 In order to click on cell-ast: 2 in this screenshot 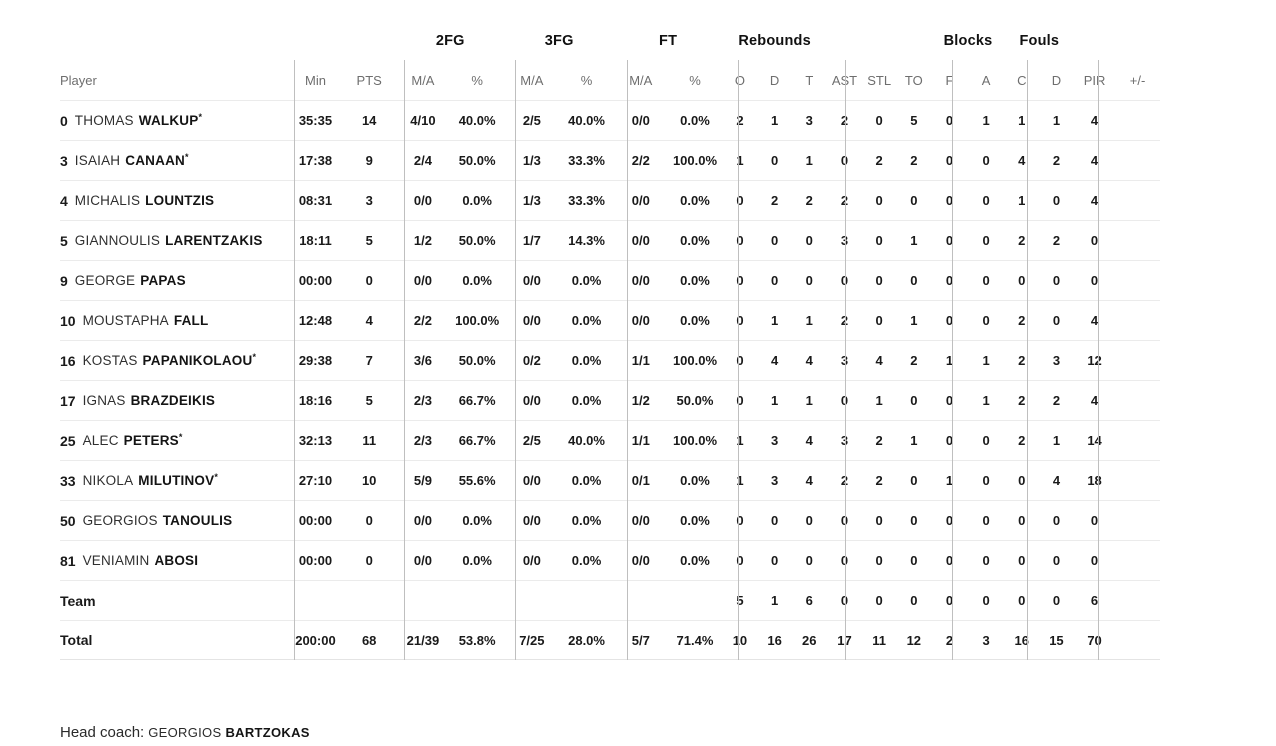, I will do `click(844, 200)`.